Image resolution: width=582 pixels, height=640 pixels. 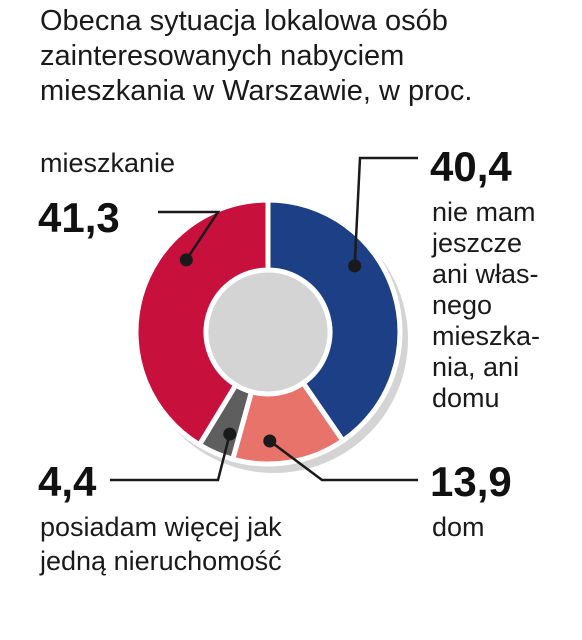 I want to click on category-label: mieszka-, so click(x=486, y=336).